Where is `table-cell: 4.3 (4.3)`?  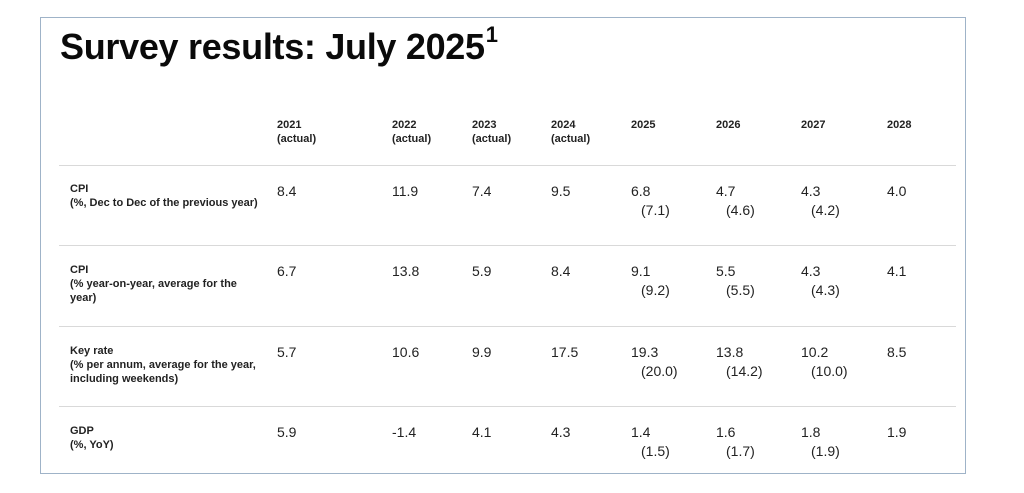
table-cell: 4.3 (4.3) is located at coordinates (820, 281).